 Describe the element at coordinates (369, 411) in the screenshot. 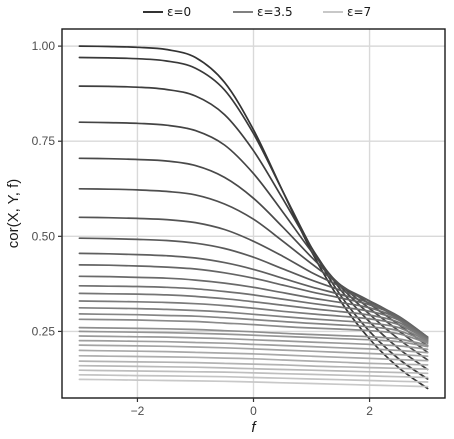

I see `x-tick-label-2: 2` at that location.